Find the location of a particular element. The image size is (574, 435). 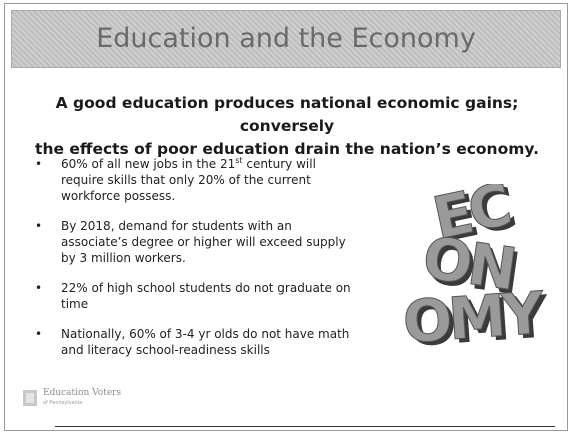

title: Education and the Economy is located at coordinates (286, 38).